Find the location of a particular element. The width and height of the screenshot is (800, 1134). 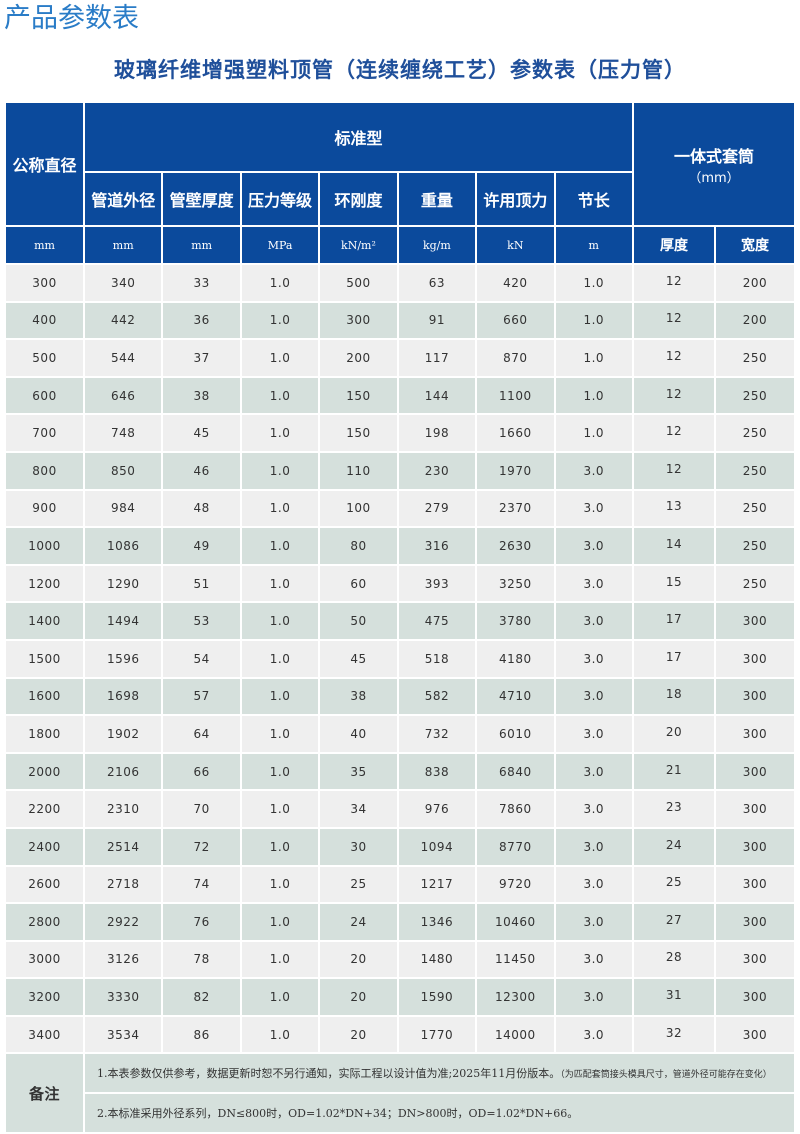

table-cell: 45 is located at coordinates (201, 433).